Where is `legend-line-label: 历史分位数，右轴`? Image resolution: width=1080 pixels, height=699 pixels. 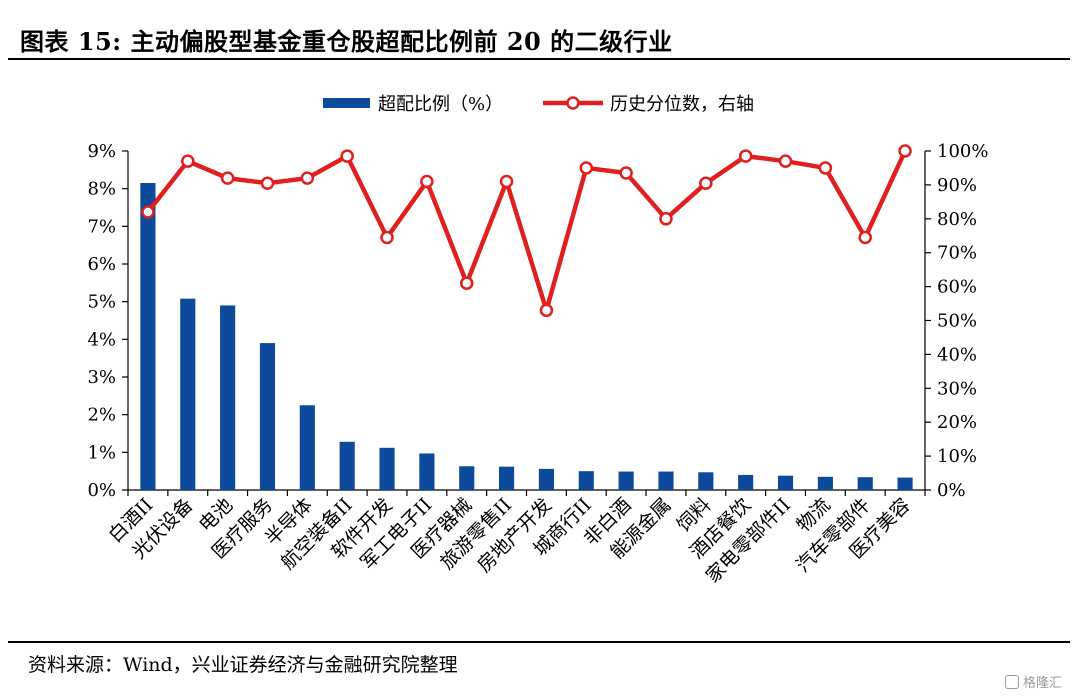 legend-line-label: 历史分位数，右轴 is located at coordinates (682, 104).